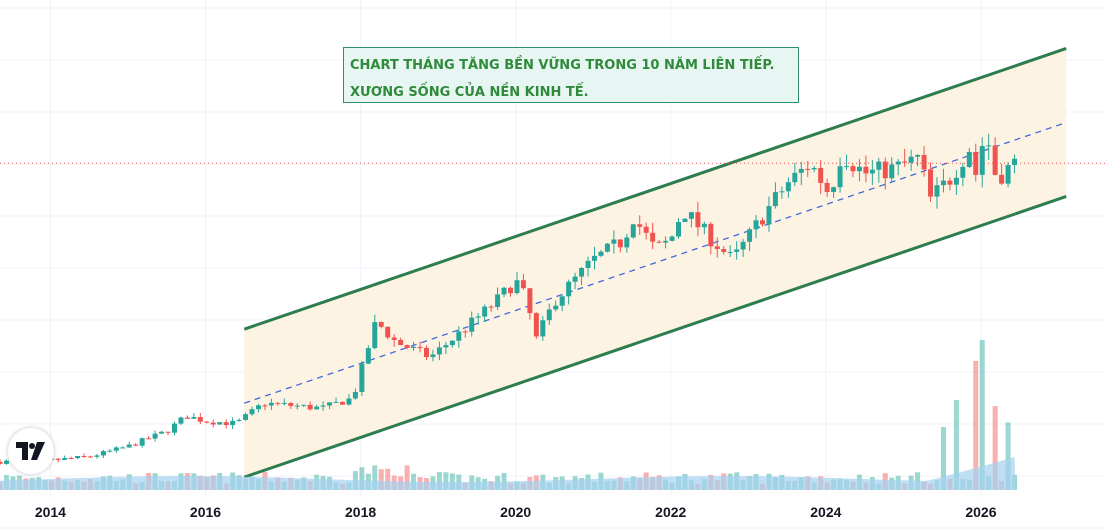 This screenshot has width=1105, height=531. What do you see at coordinates (205, 512) in the screenshot?
I see `x-tick-label: 2016` at bounding box center [205, 512].